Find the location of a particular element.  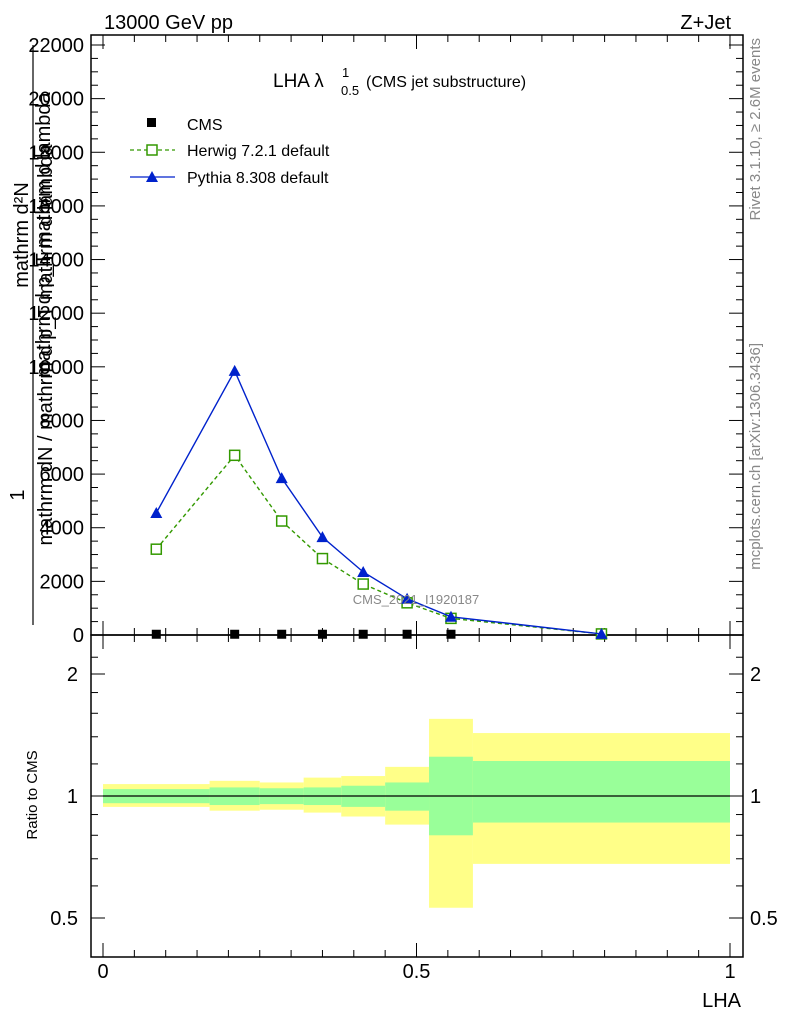

x-tick-label: 1 is located at coordinates (729, 972).